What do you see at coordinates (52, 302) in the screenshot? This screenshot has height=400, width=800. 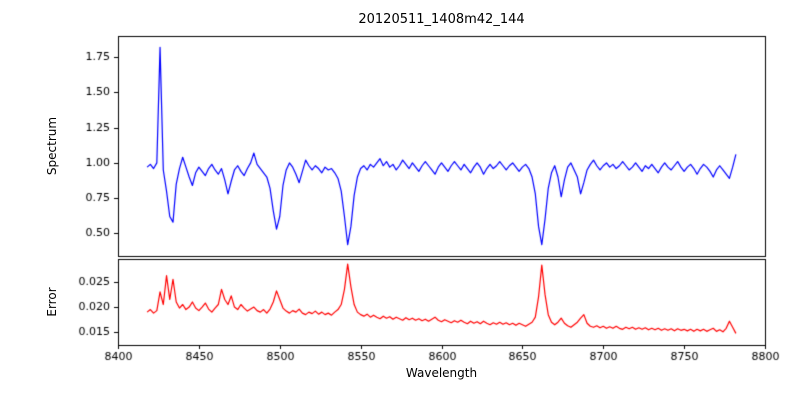 I see `error-y-axis-label: Error` at bounding box center [52, 302].